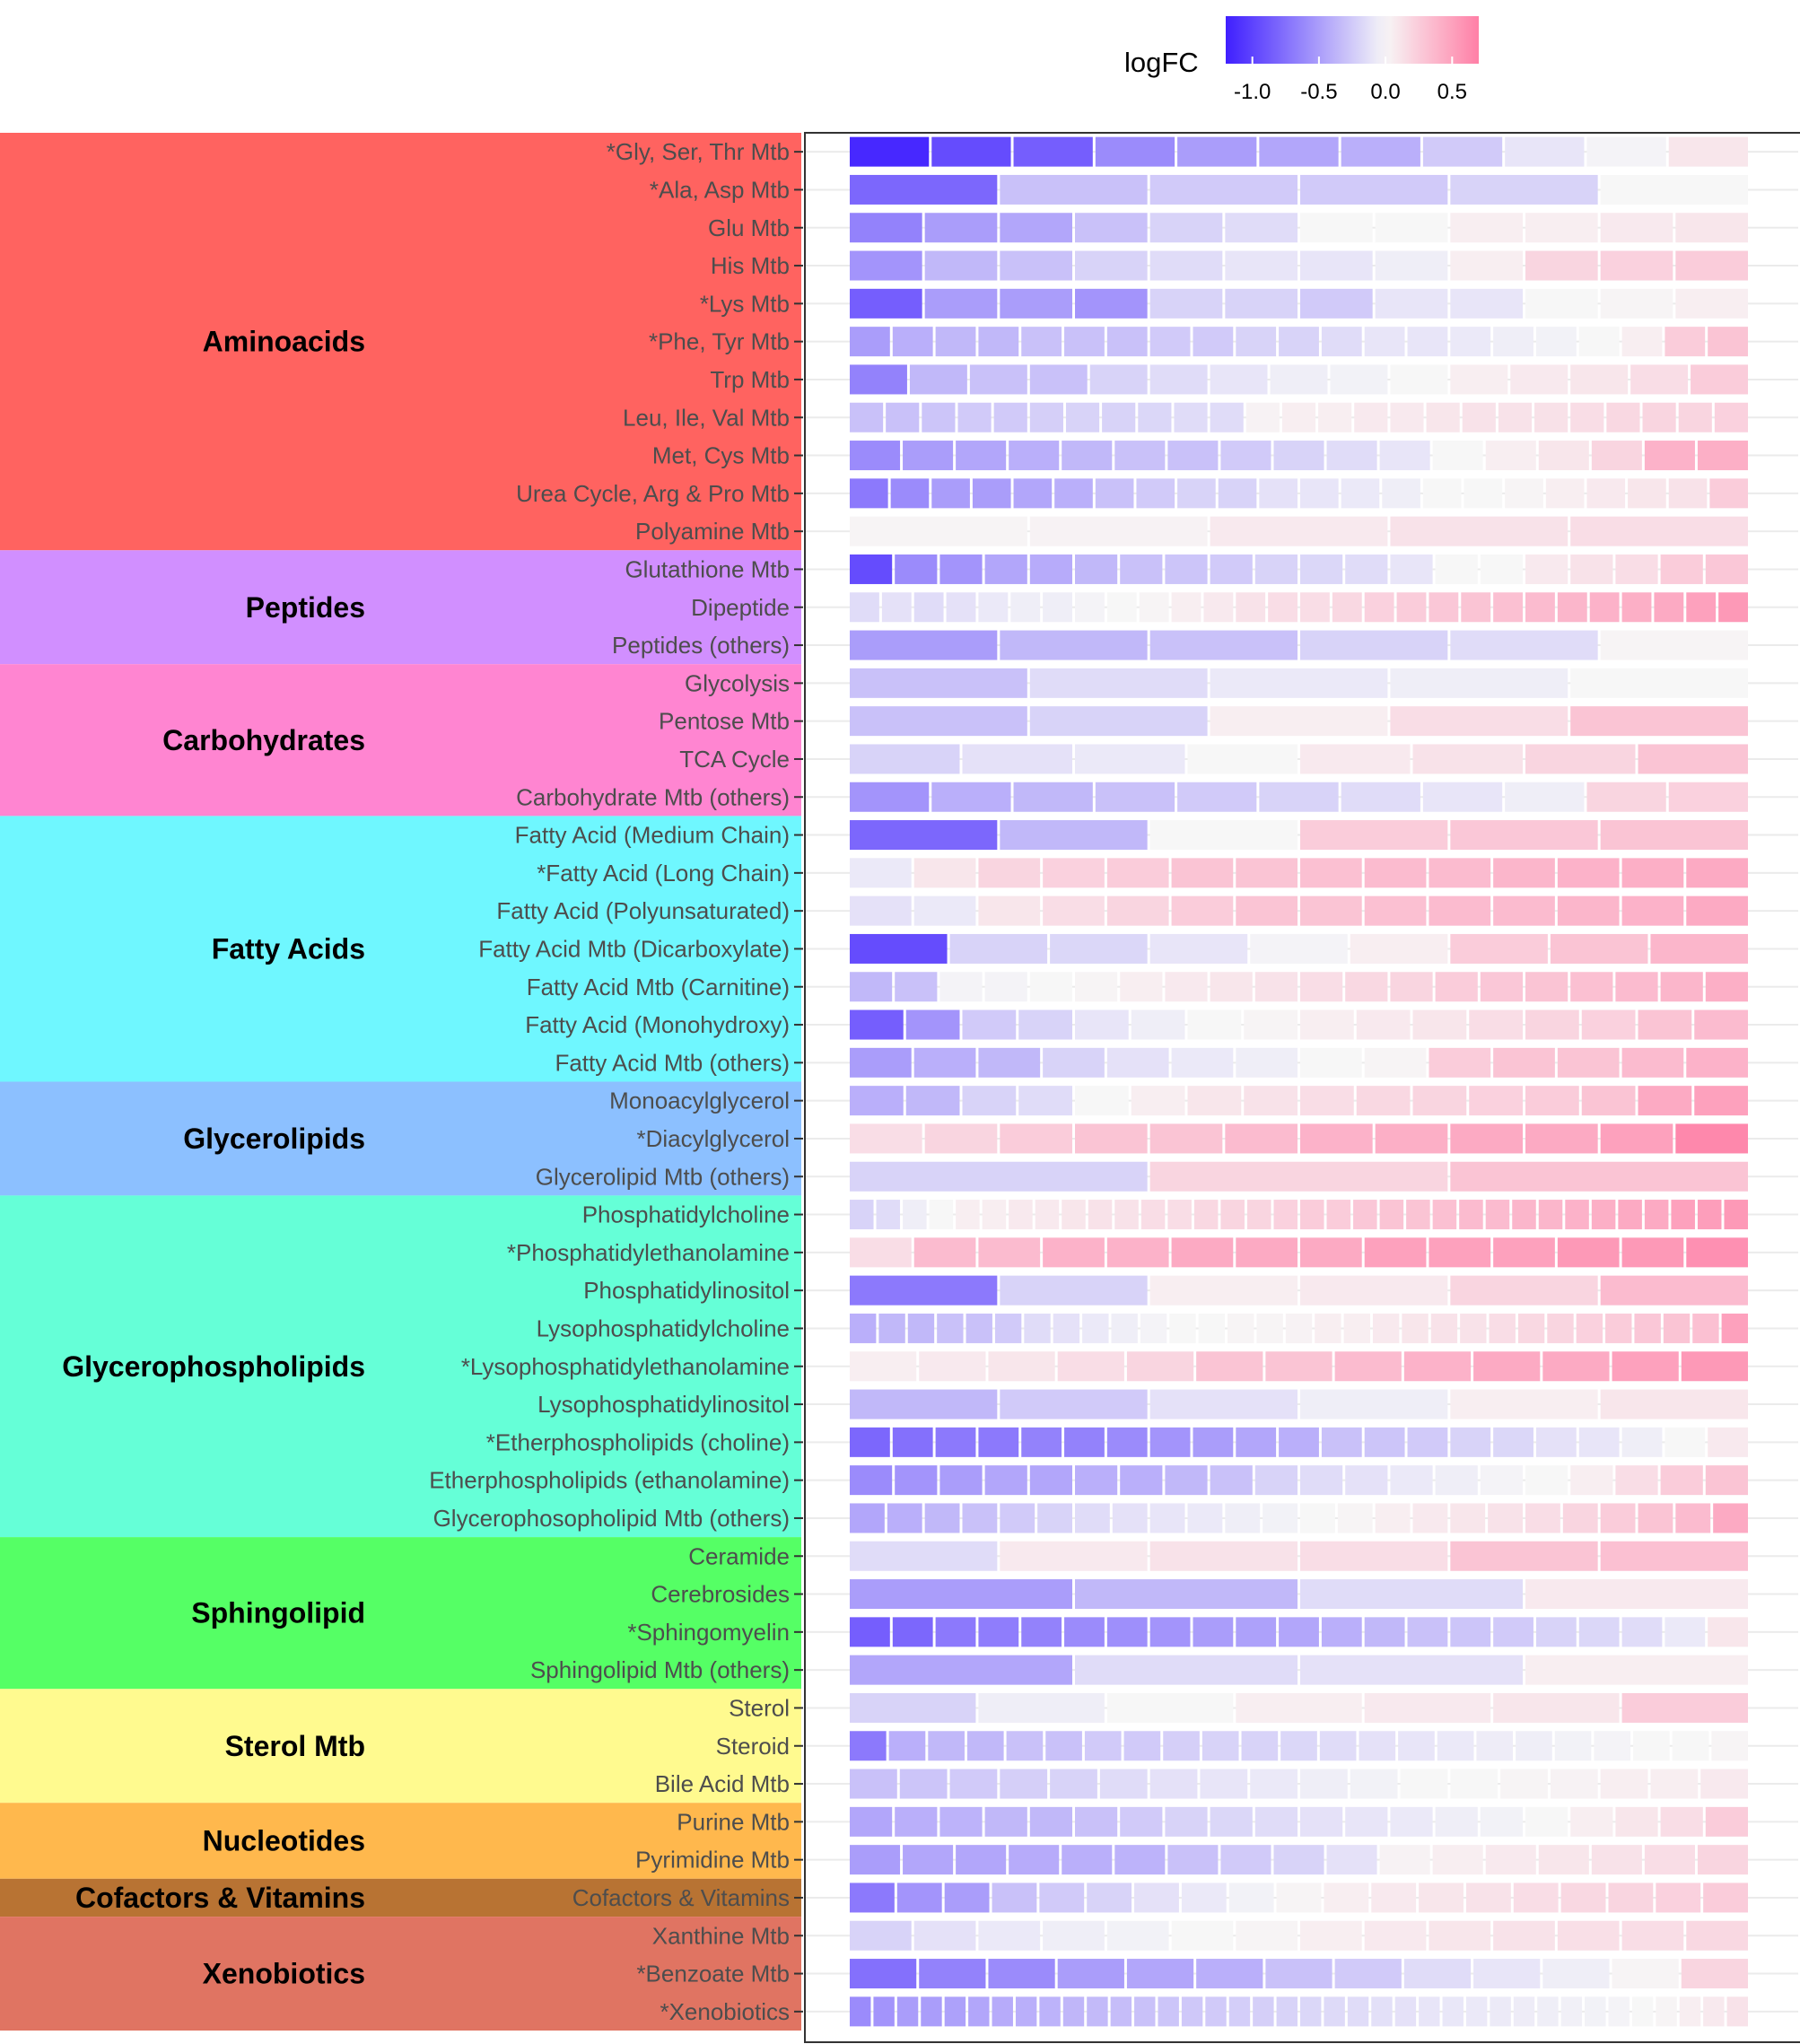 This screenshot has height=2044, width=1800. I want to click on row-label: *Ala, Asp Mtb, so click(720, 190).